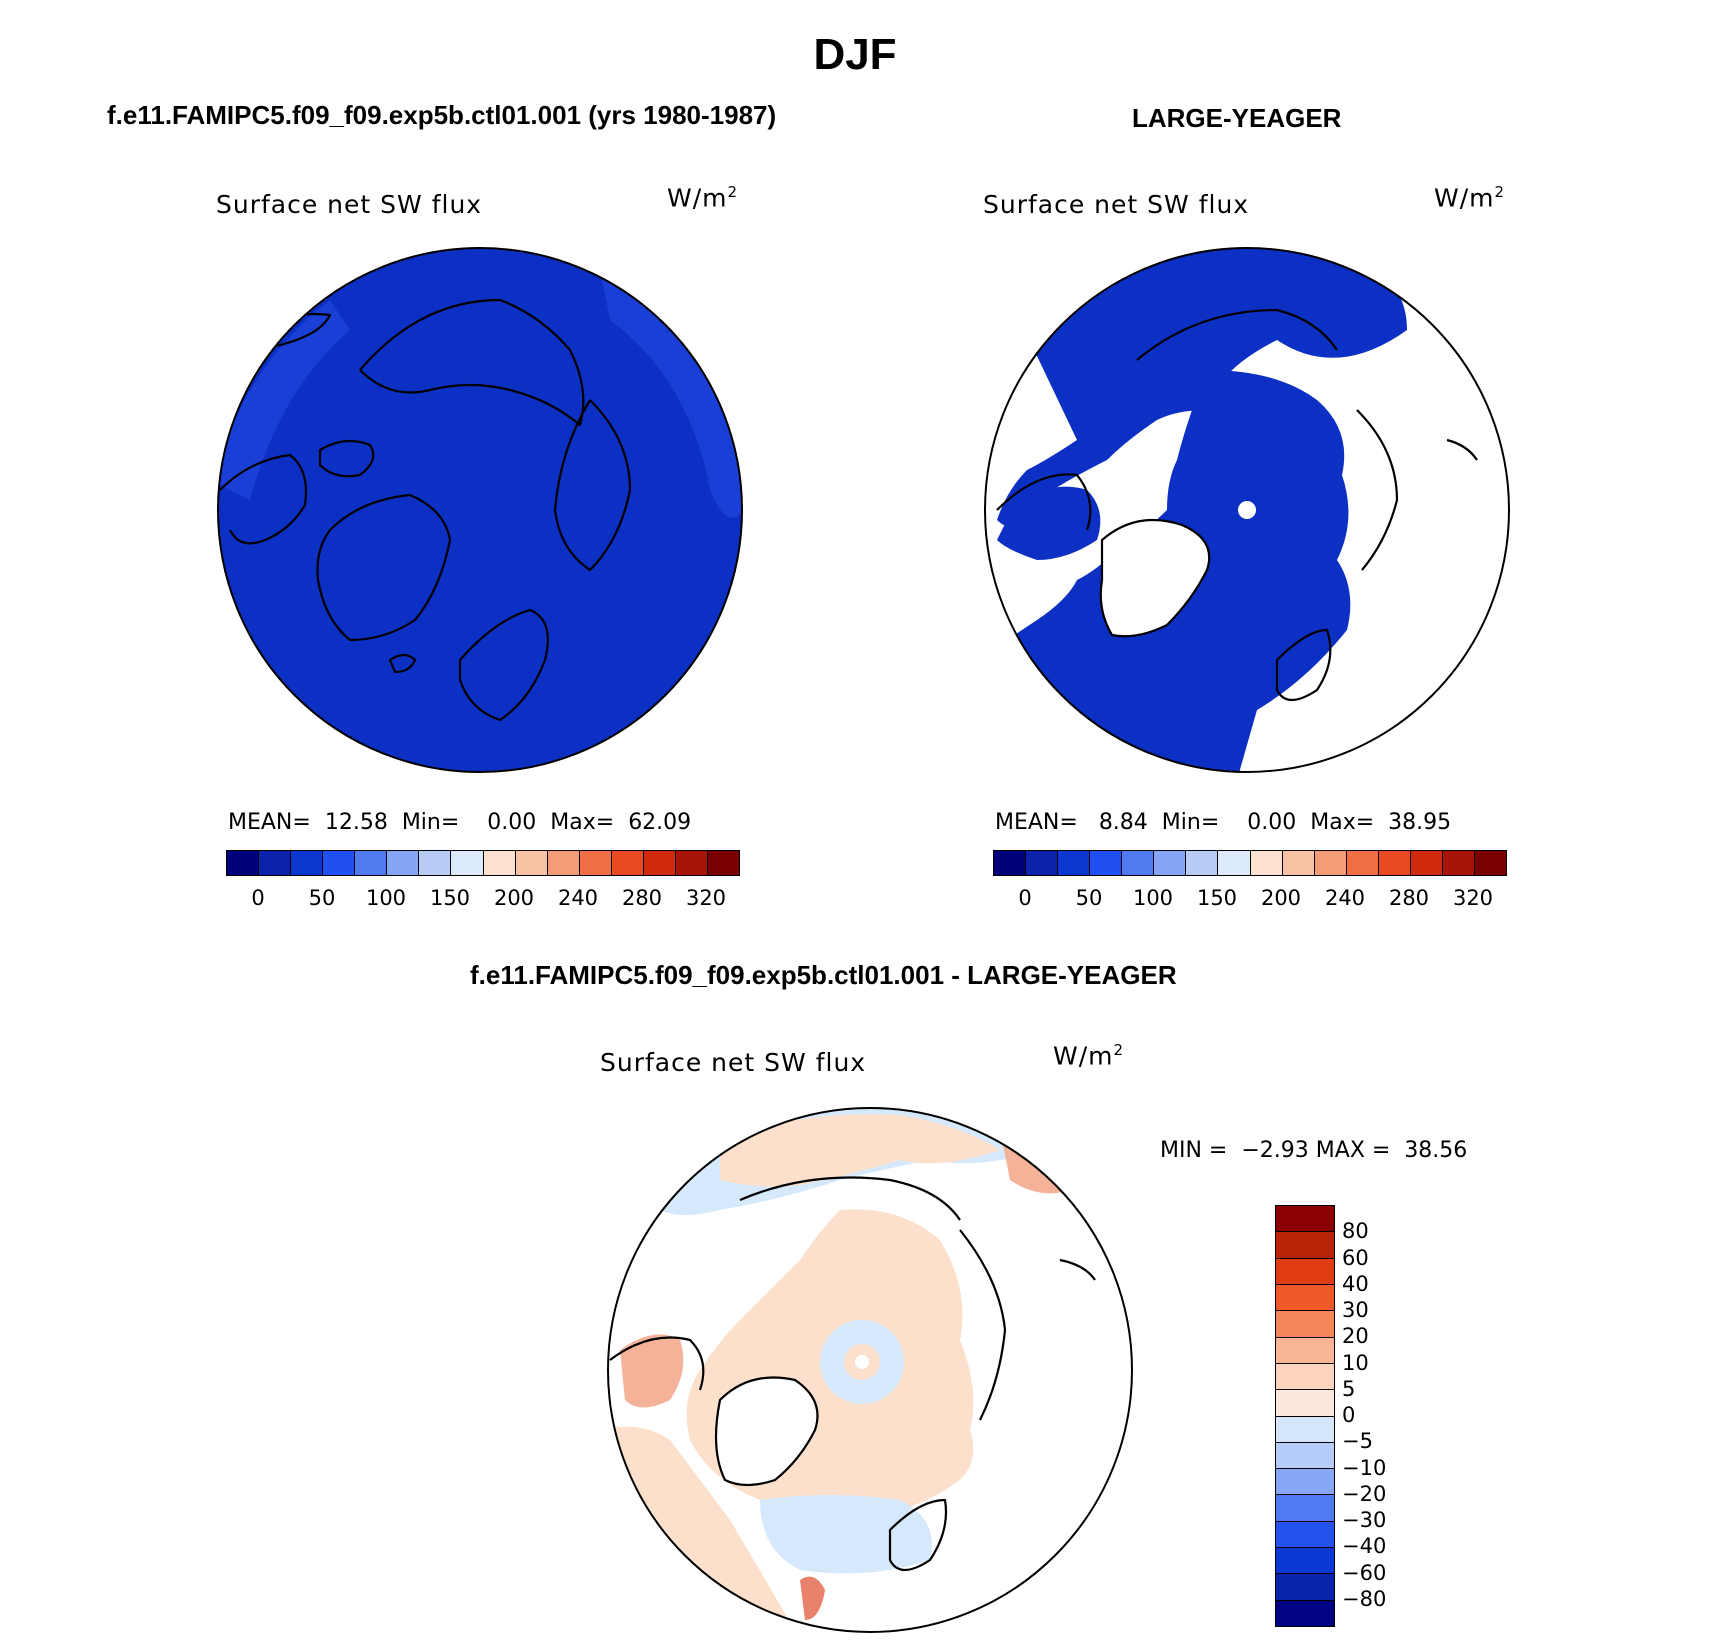  Describe the element at coordinates (1194, 1150) in the screenshot. I see `diff-min-label: MIN =` at that location.